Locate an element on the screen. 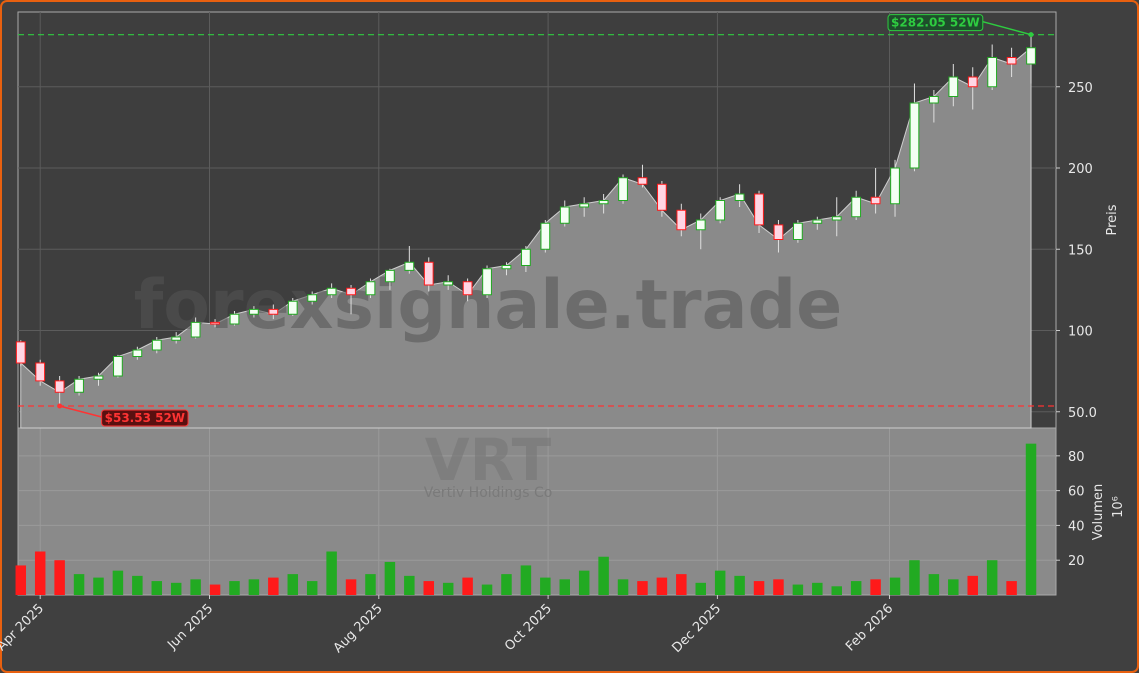  volume-unit: 10⁶ is located at coordinates (1118, 507).